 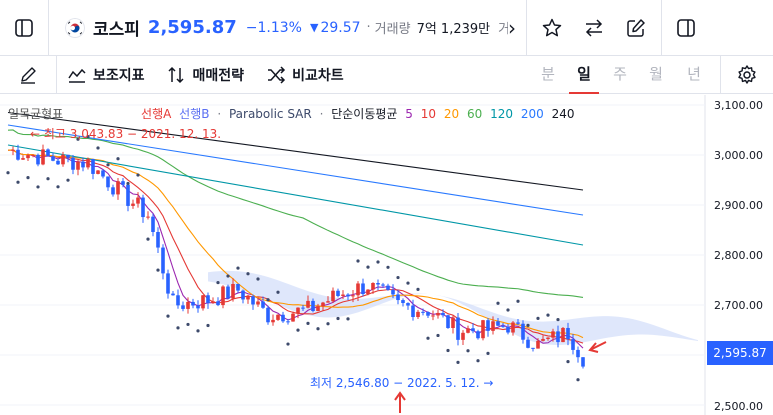 I want to click on indicators-button: 보조지표, so click(x=106, y=75).